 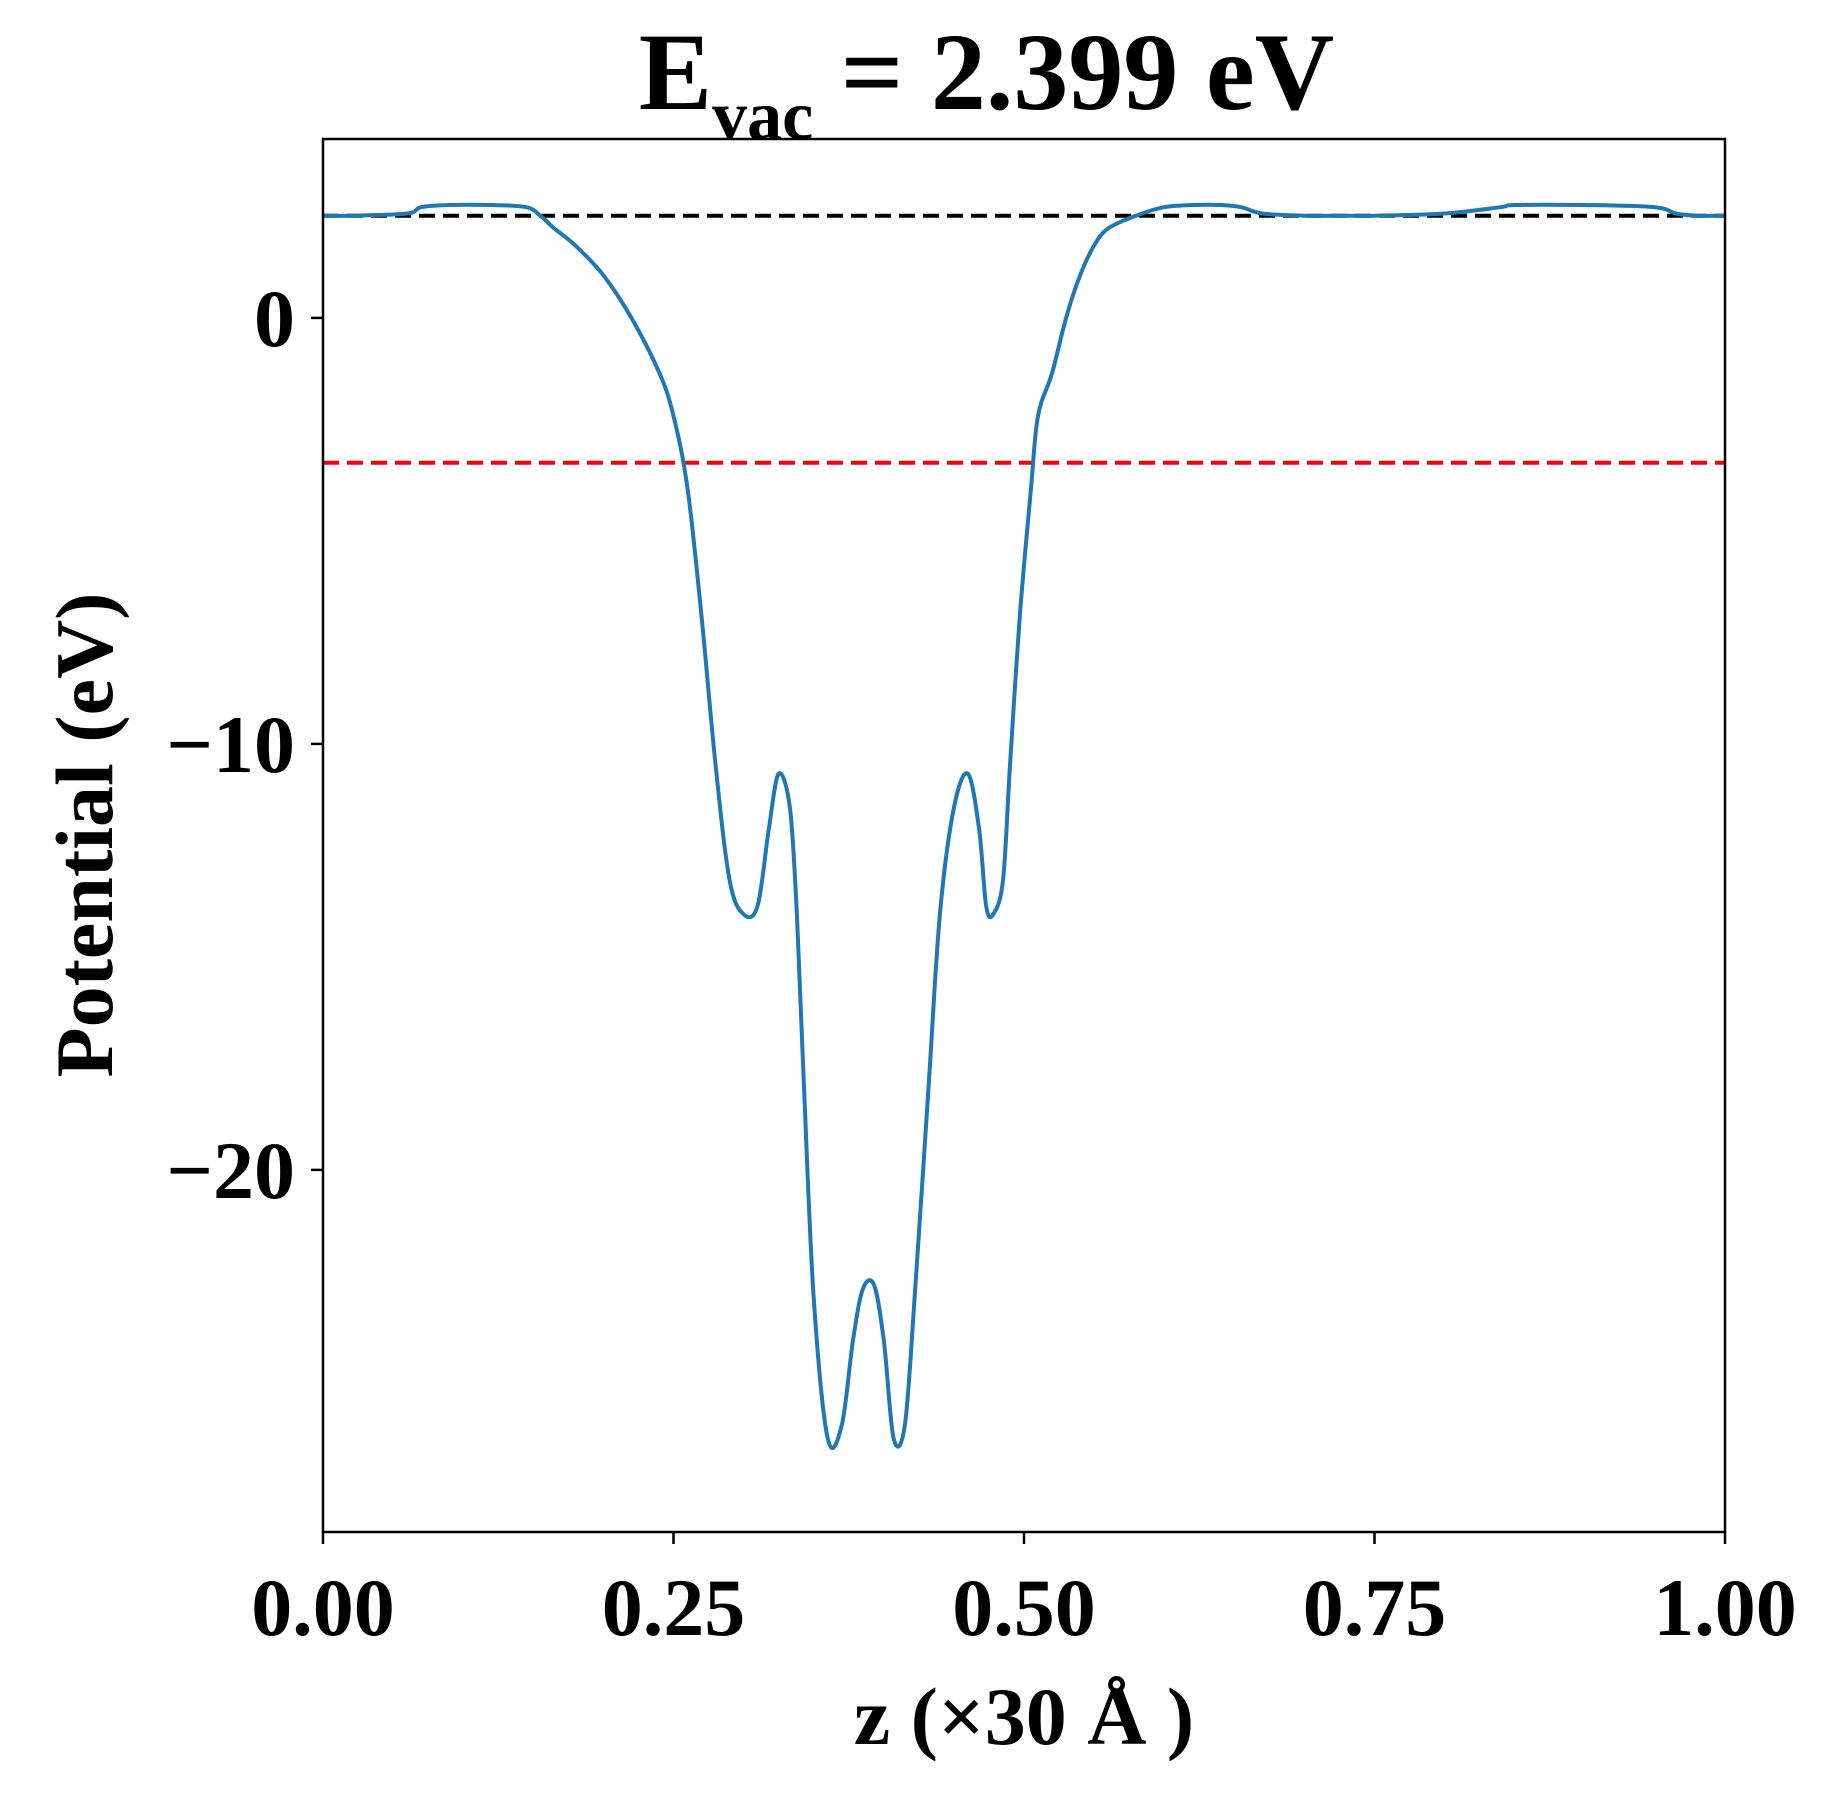 I want to click on x-tick-label: 0.00, so click(x=323, y=1607).